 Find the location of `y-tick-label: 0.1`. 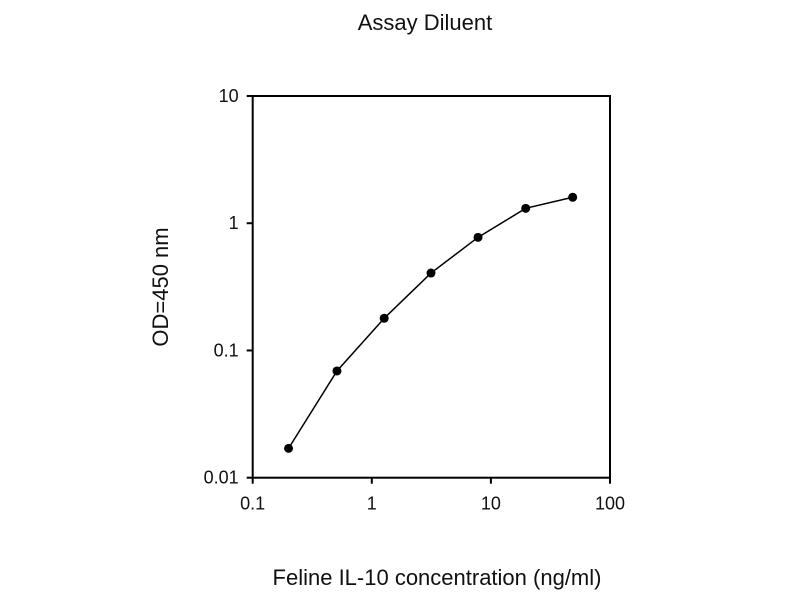

y-tick-label: 0.1 is located at coordinates (226, 350).